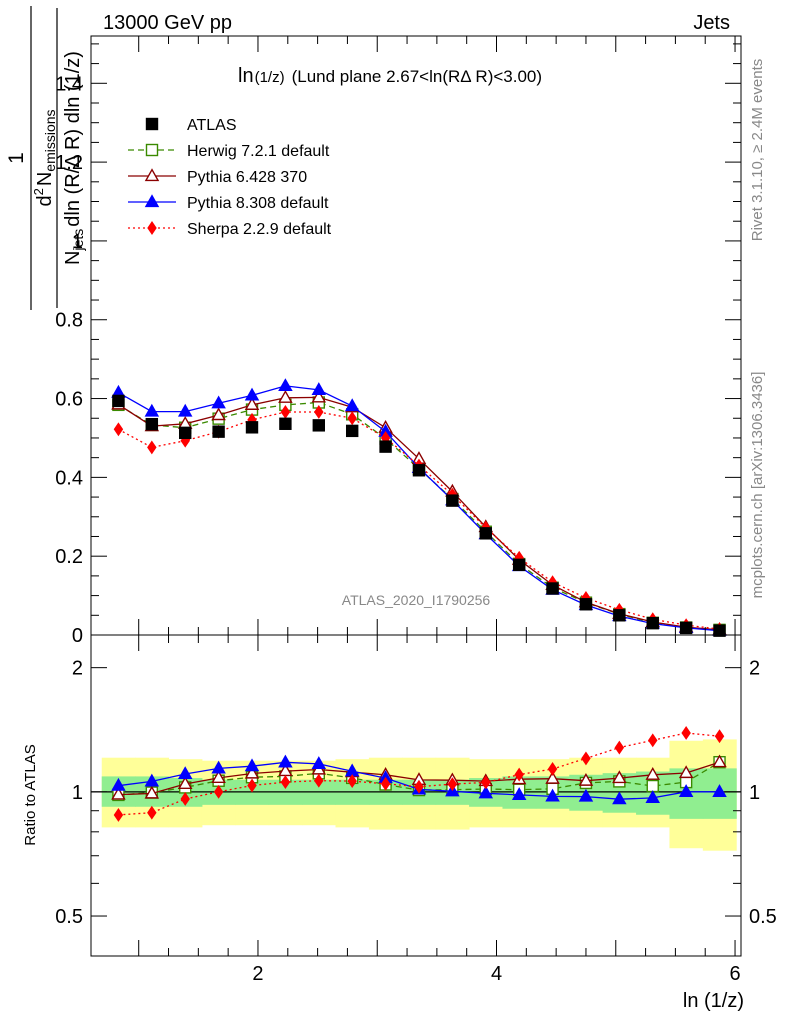 Image resolution: width=786 pixels, height=1024 pixels. I want to click on ratio-y-tick-label-right: 0.5, so click(763, 917).